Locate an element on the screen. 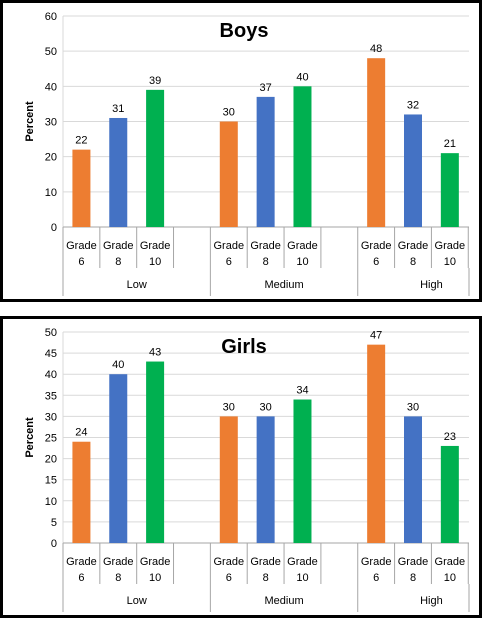 The width and height of the screenshot is (482, 618). girls-data-label: 47 is located at coordinates (376, 336).